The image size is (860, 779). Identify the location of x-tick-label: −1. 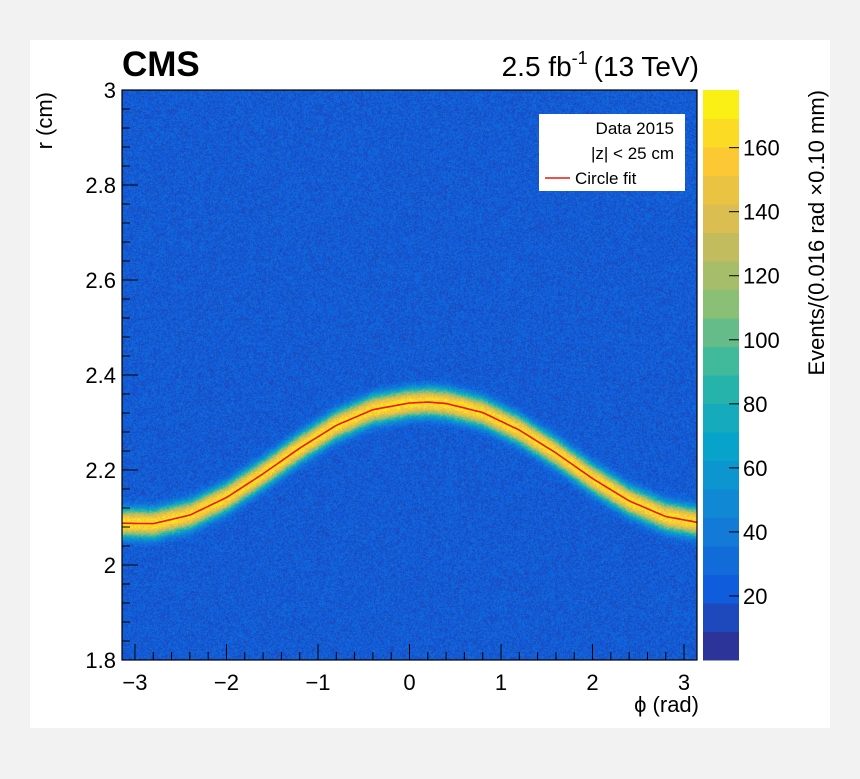
(317, 682).